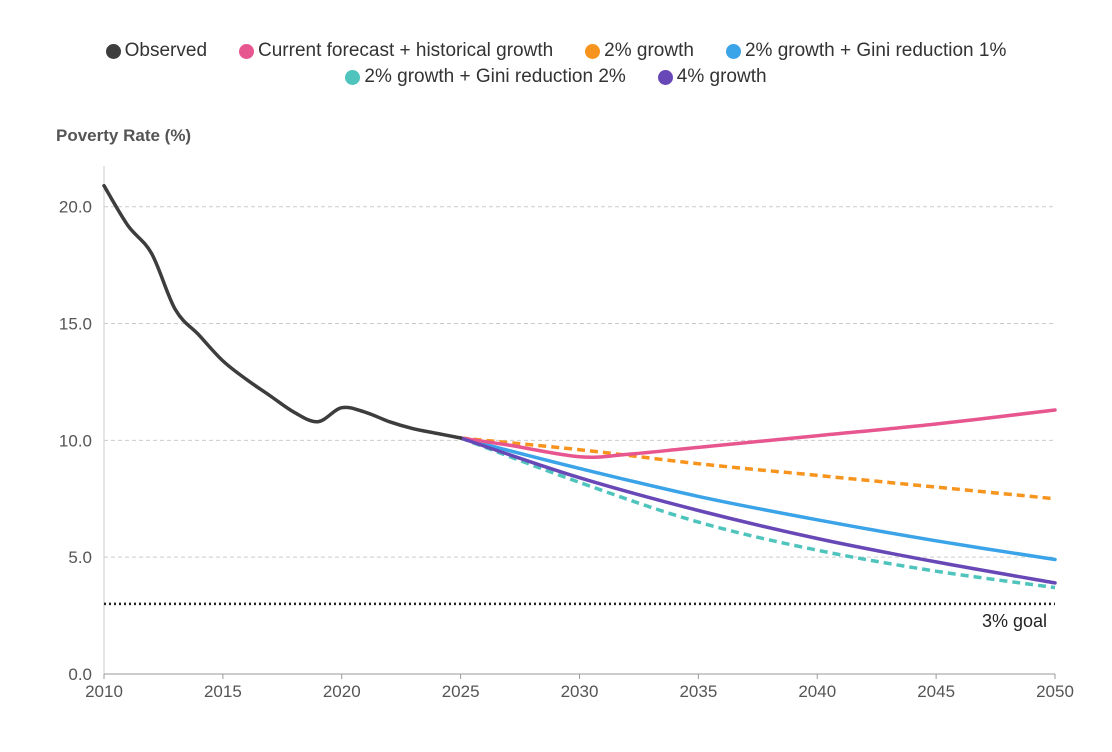  I want to click on legend-item-observed: Observed, so click(156, 51).